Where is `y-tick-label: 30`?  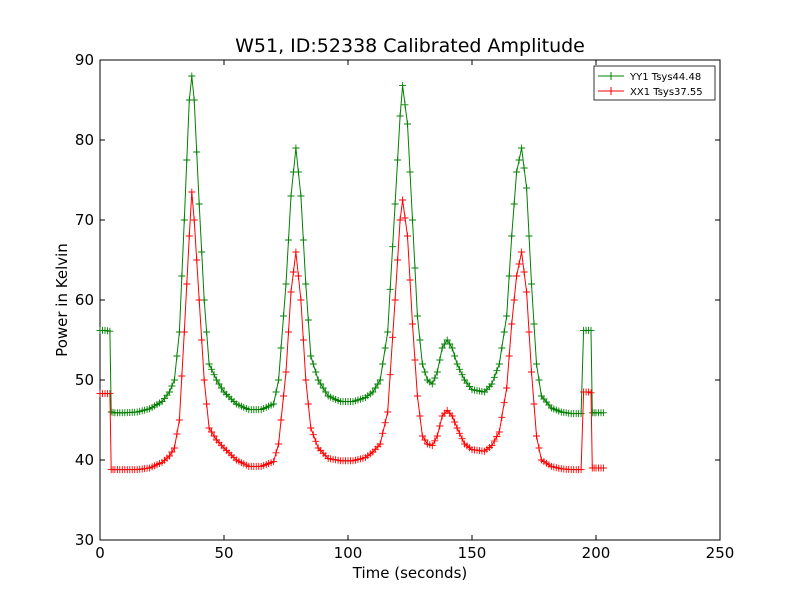
y-tick-label: 30 is located at coordinates (84, 540).